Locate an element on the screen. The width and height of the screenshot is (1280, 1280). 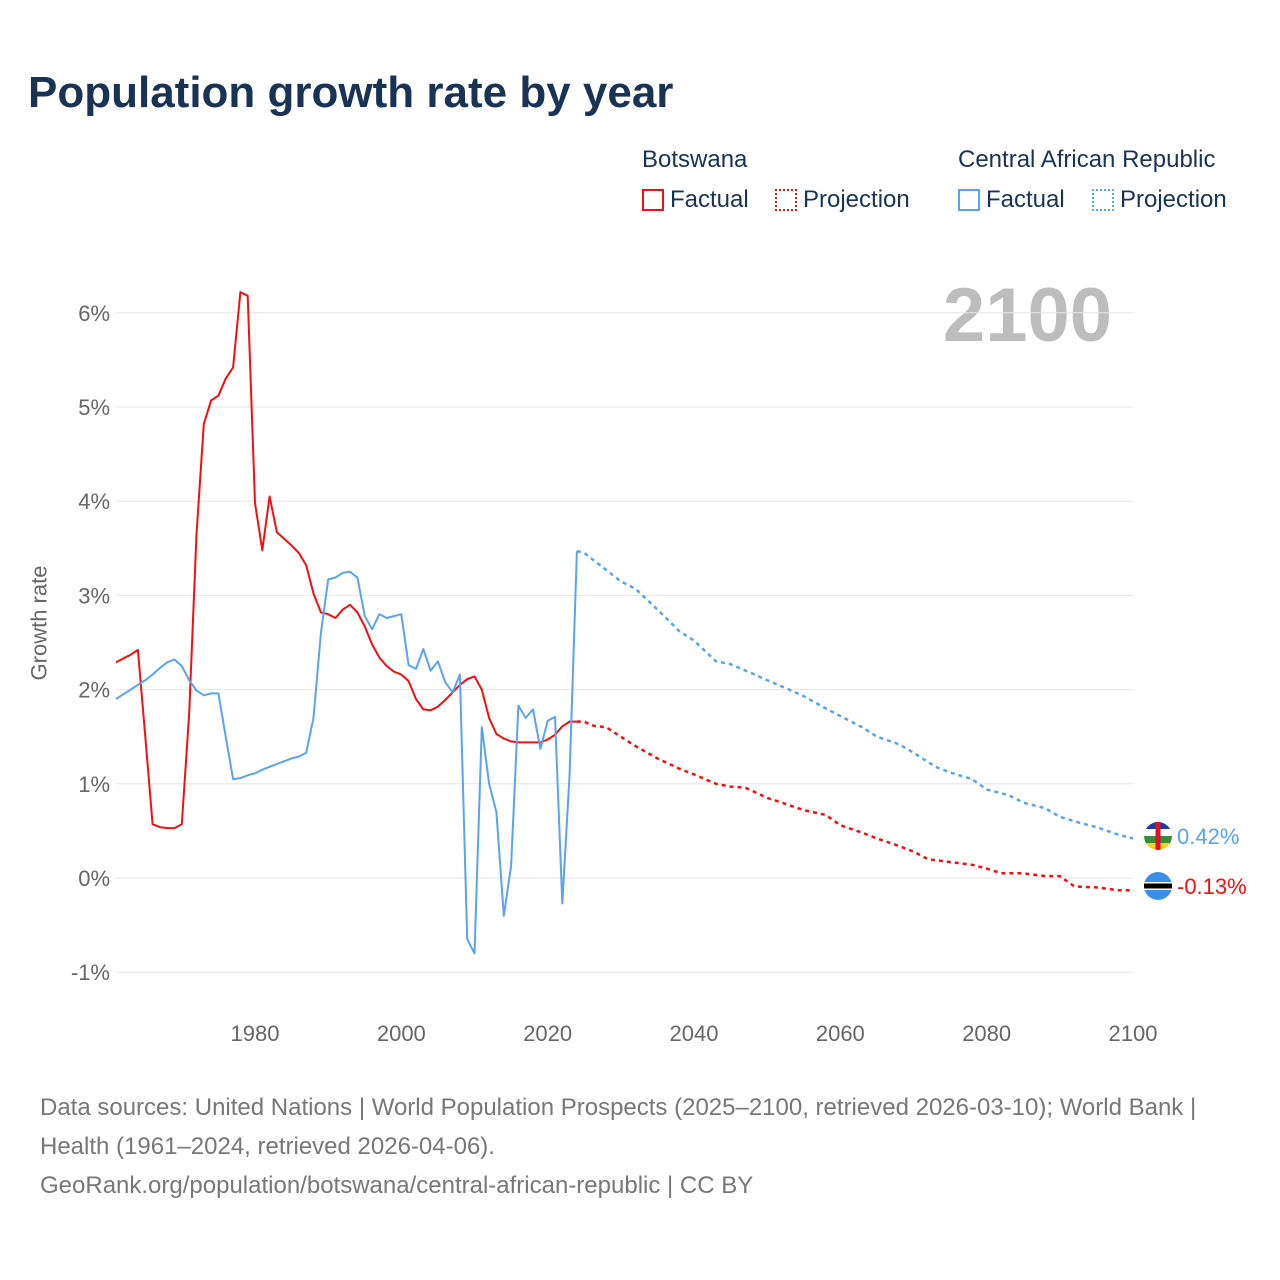
y-tick-label: 6% is located at coordinates (94, 313).